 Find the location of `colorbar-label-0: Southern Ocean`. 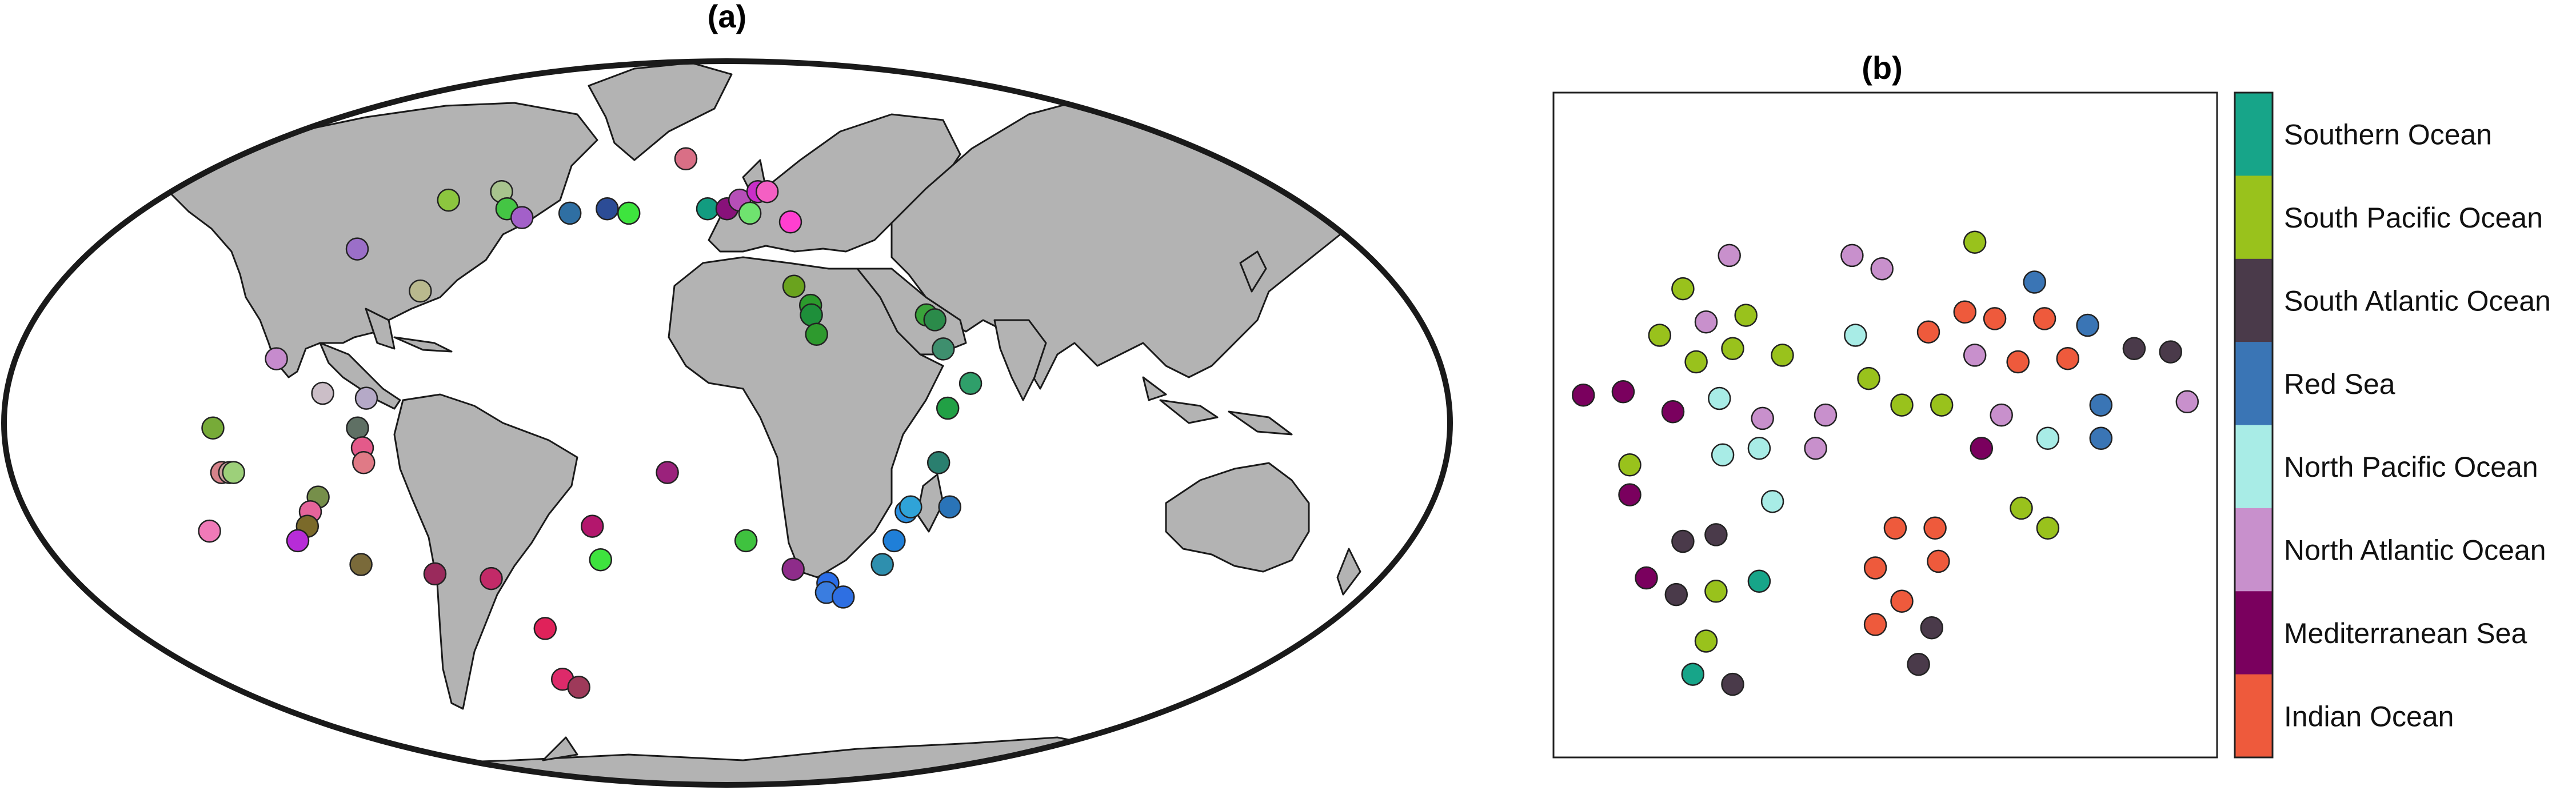

colorbar-label-0: Southern Ocean is located at coordinates (2388, 135).